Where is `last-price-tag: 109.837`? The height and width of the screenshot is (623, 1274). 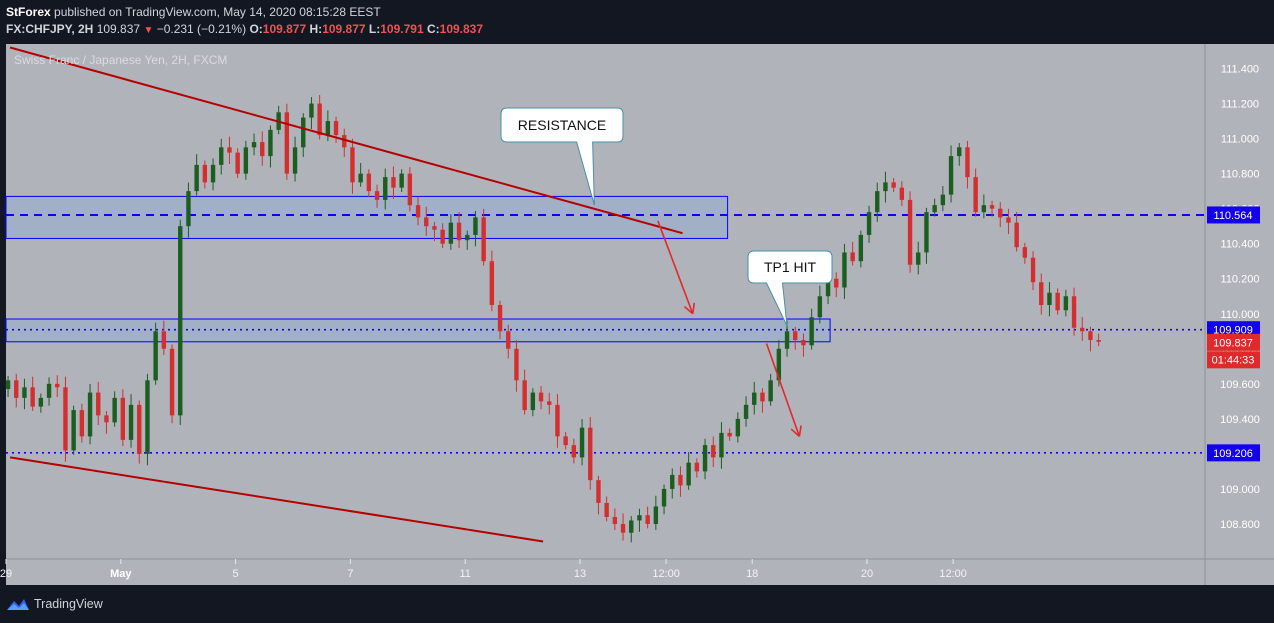 last-price-tag: 109.837 is located at coordinates (1233, 342).